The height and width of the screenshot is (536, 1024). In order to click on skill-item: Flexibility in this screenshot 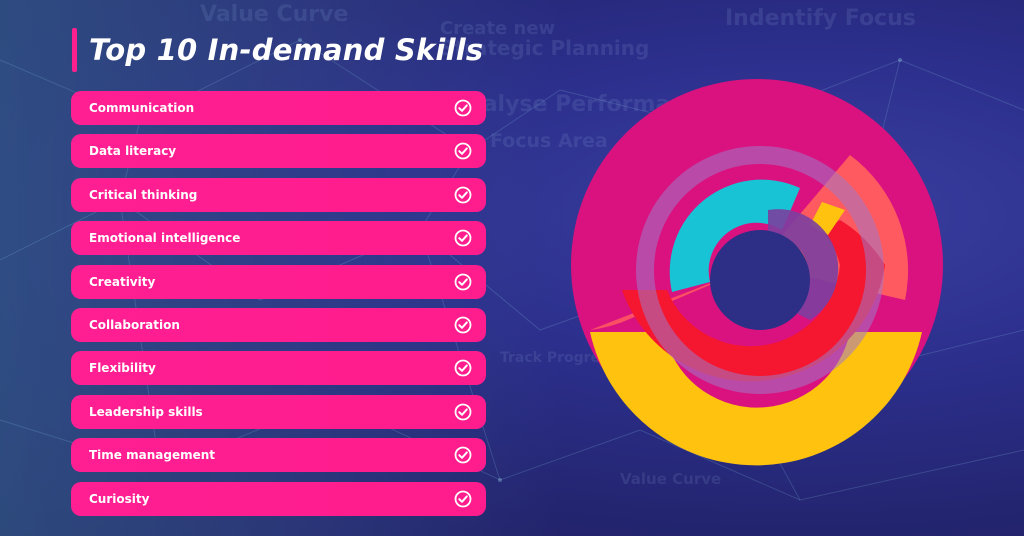, I will do `click(278, 368)`.